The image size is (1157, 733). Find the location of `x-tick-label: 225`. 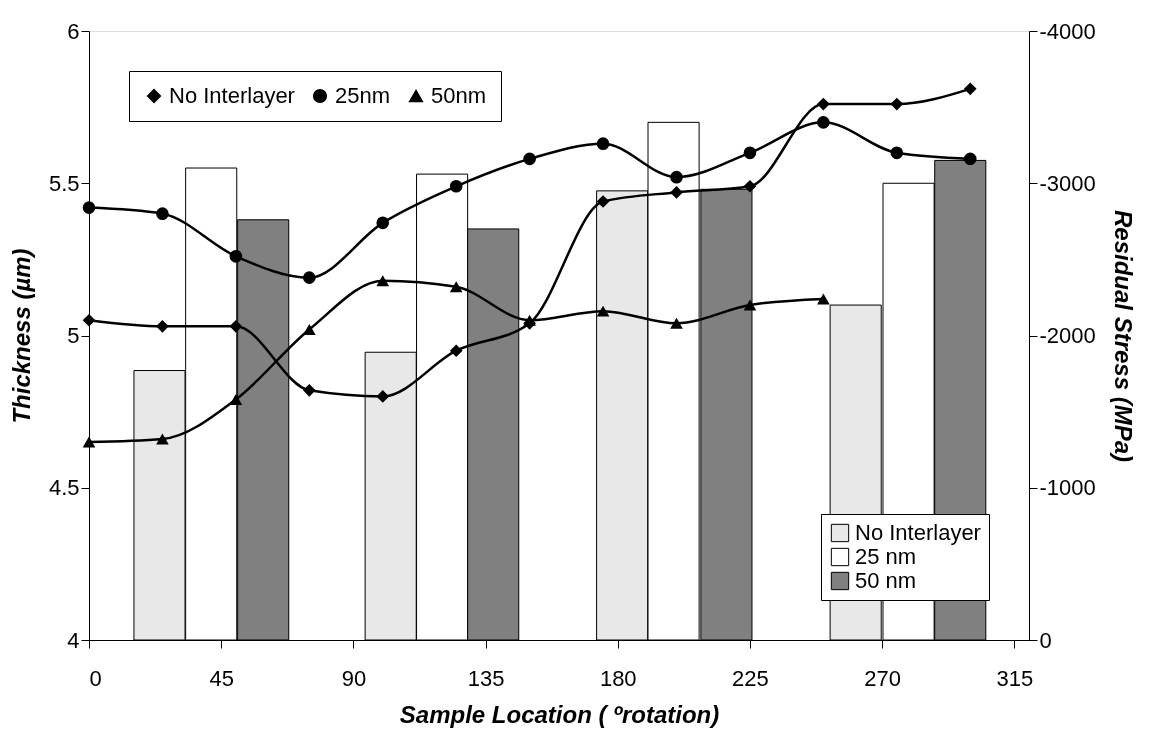

x-tick-label: 225 is located at coordinates (750, 678).